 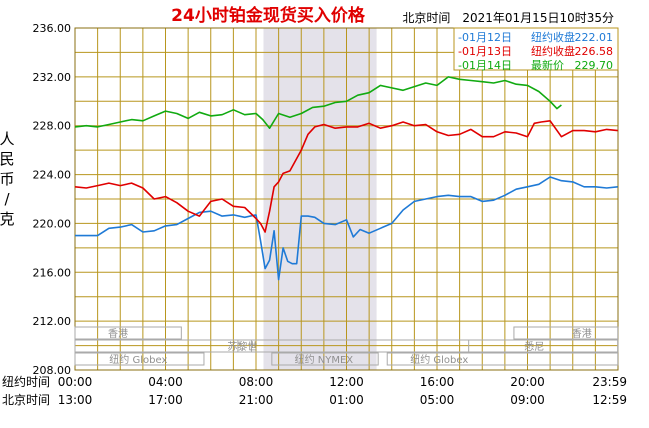 I want to click on market-label: 悉尼, so click(x=534, y=347).